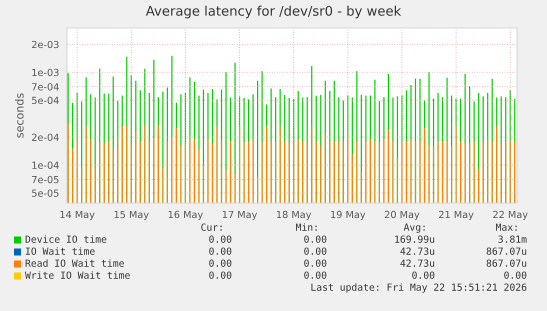 Image resolution: width=547 pixels, height=311 pixels. What do you see at coordinates (414, 239) in the screenshot?
I see `text: 169.99u` at bounding box center [414, 239].